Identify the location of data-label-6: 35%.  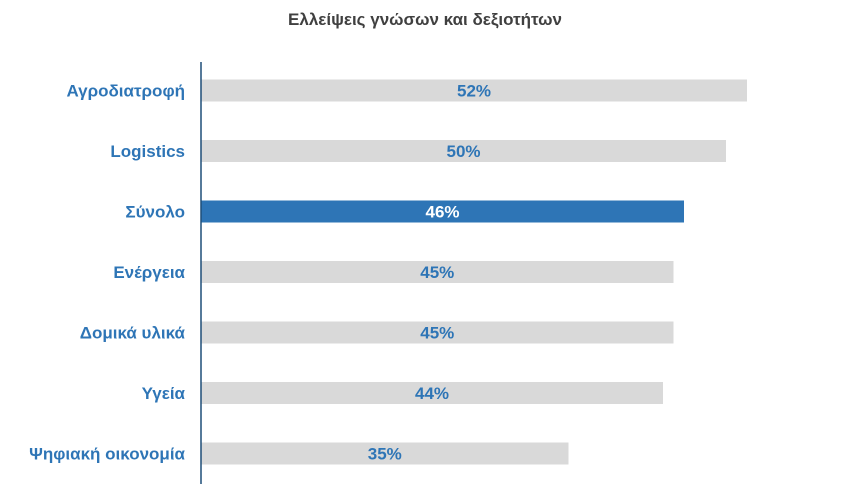
(385, 454).